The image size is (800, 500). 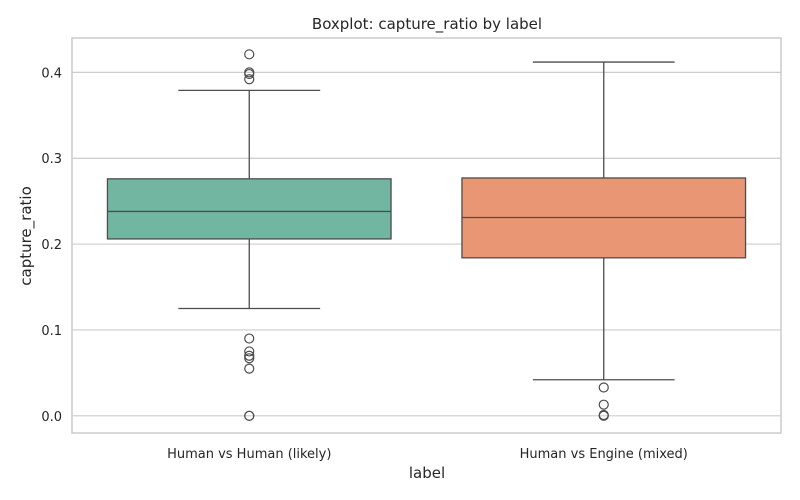 What do you see at coordinates (249, 454) in the screenshot?
I see `x-tick-label: Human vs Human (likely)` at bounding box center [249, 454].